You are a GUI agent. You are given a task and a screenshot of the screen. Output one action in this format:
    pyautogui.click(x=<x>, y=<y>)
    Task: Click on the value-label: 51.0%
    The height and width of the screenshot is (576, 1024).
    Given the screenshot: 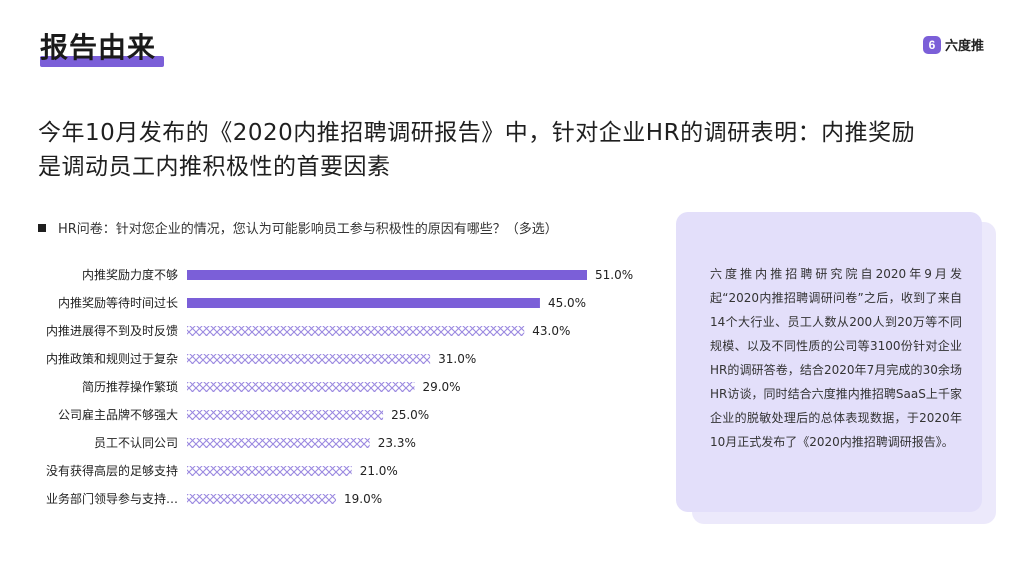 What is the action you would take?
    pyautogui.click(x=614, y=275)
    